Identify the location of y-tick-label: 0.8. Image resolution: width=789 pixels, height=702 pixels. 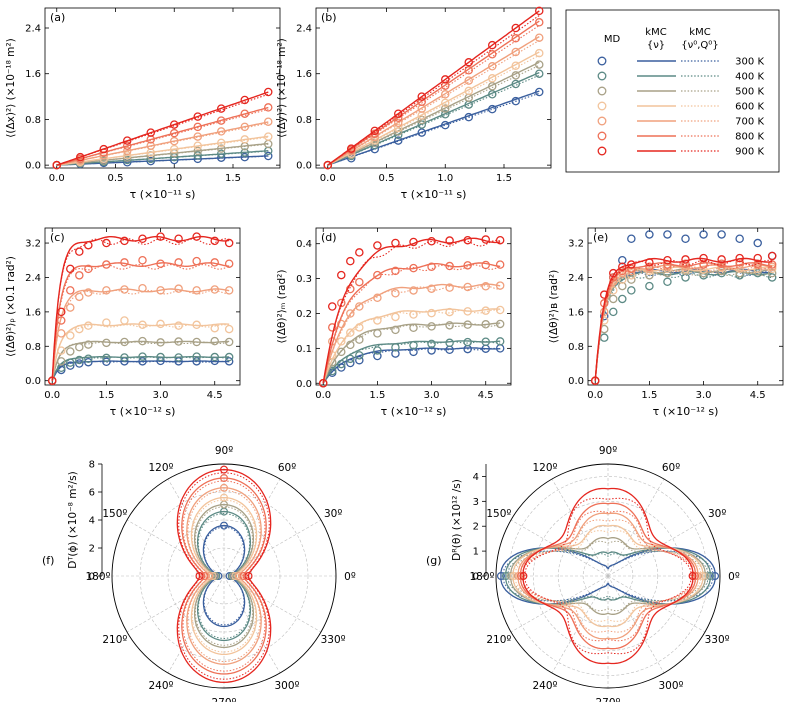
(304, 120).